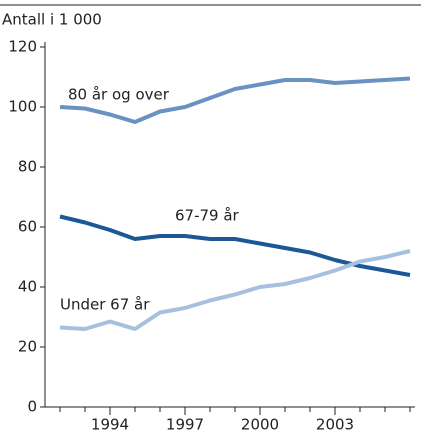  Describe the element at coordinates (22, 107) in the screenshot. I see `y-tick-label: 100` at that location.